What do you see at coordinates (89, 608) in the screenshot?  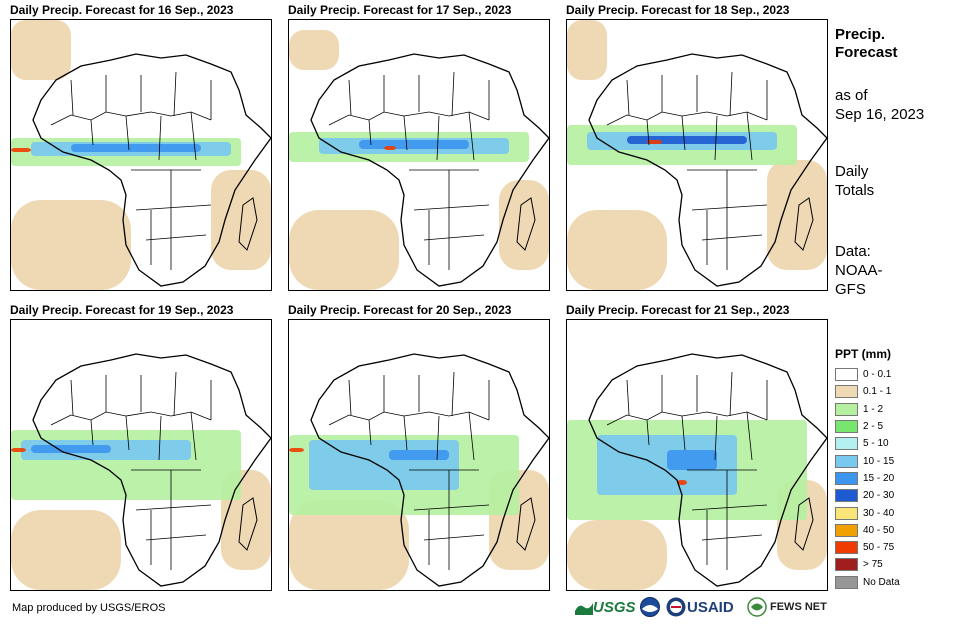 I see `map-credit: Map produced by USGS/EROS` at bounding box center [89, 608].